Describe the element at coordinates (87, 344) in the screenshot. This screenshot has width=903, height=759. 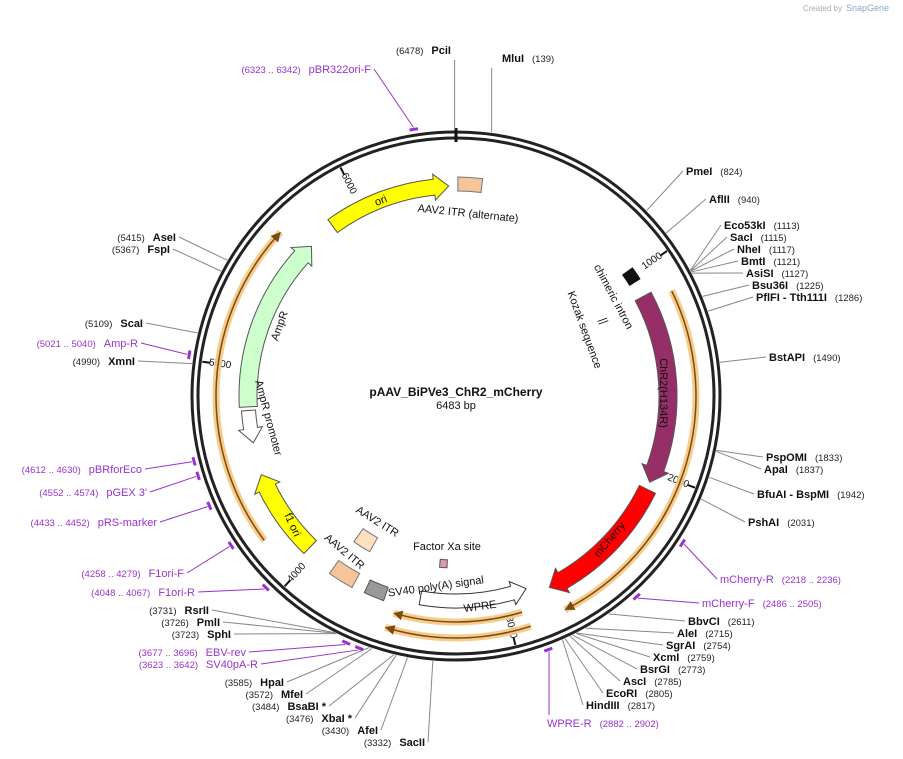
I see `primer-label: (5021 .. 5040) Amp-R` at that location.